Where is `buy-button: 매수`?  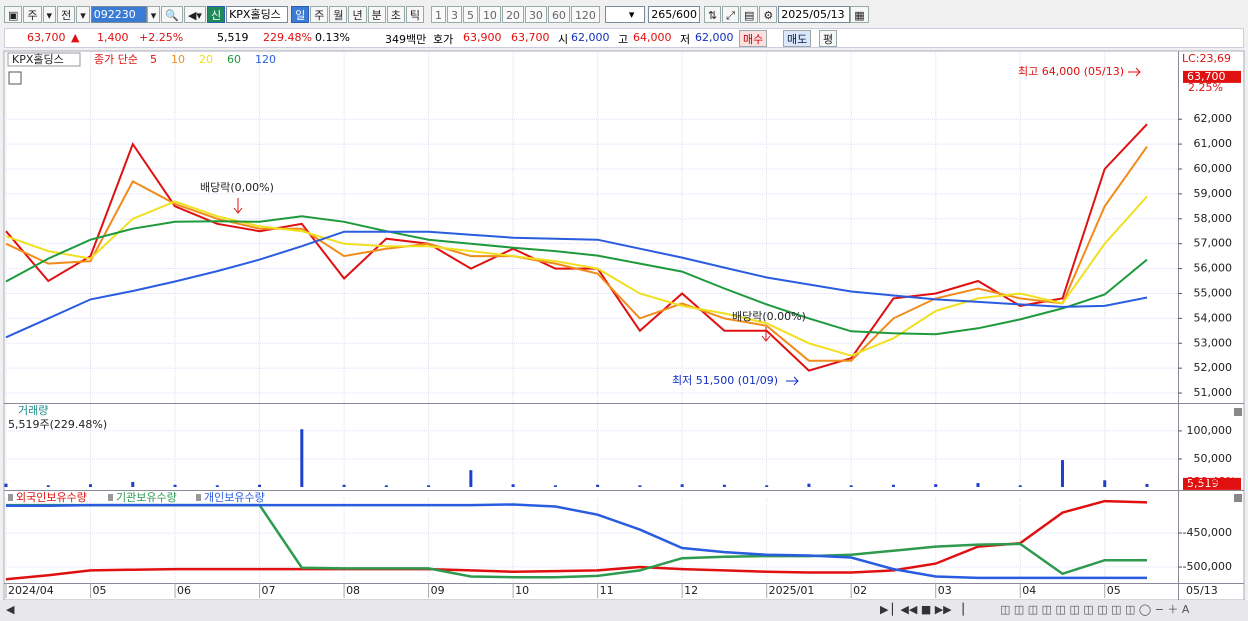
buy-button: 매수 is located at coordinates (753, 38).